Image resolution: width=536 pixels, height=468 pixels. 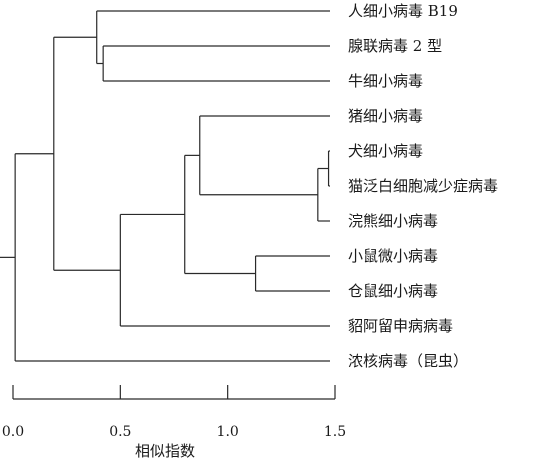 What do you see at coordinates (393, 256) in the screenshot?
I see `leaf-label: 小鼠微小病毒` at bounding box center [393, 256].